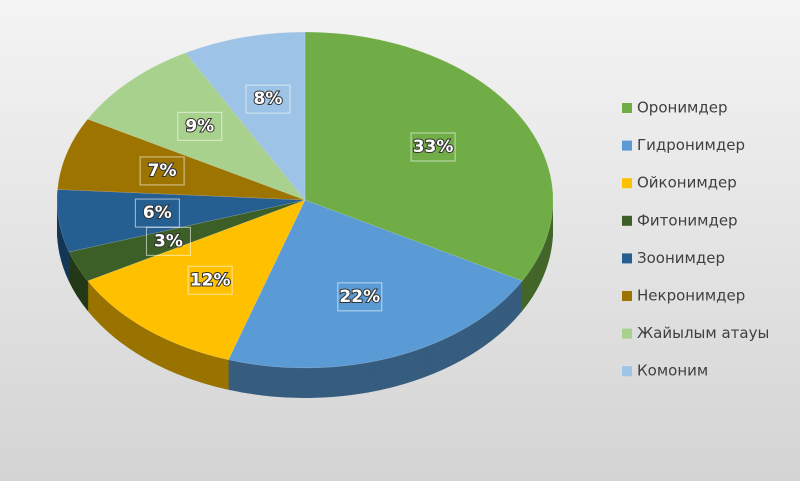 The height and width of the screenshot is (481, 800). I want to click on data-label: 12%, so click(210, 280).